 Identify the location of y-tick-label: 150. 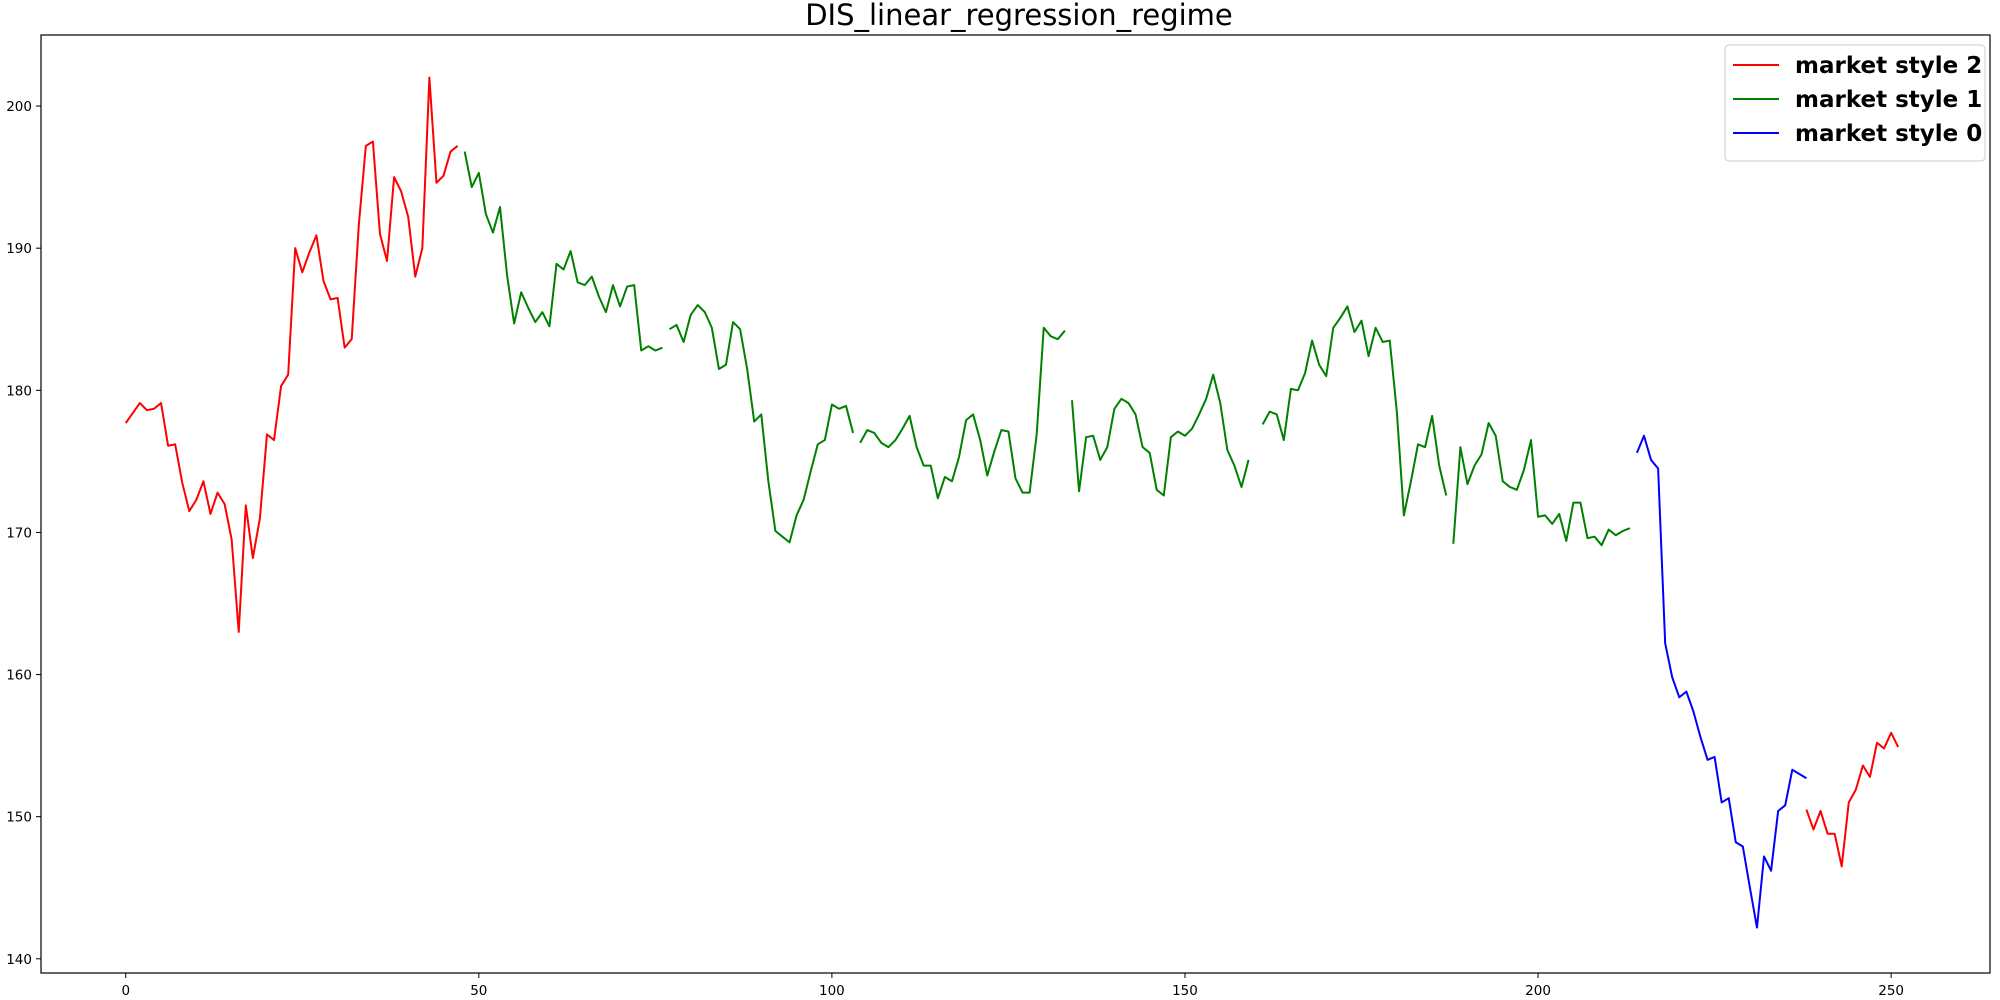
(19, 818).